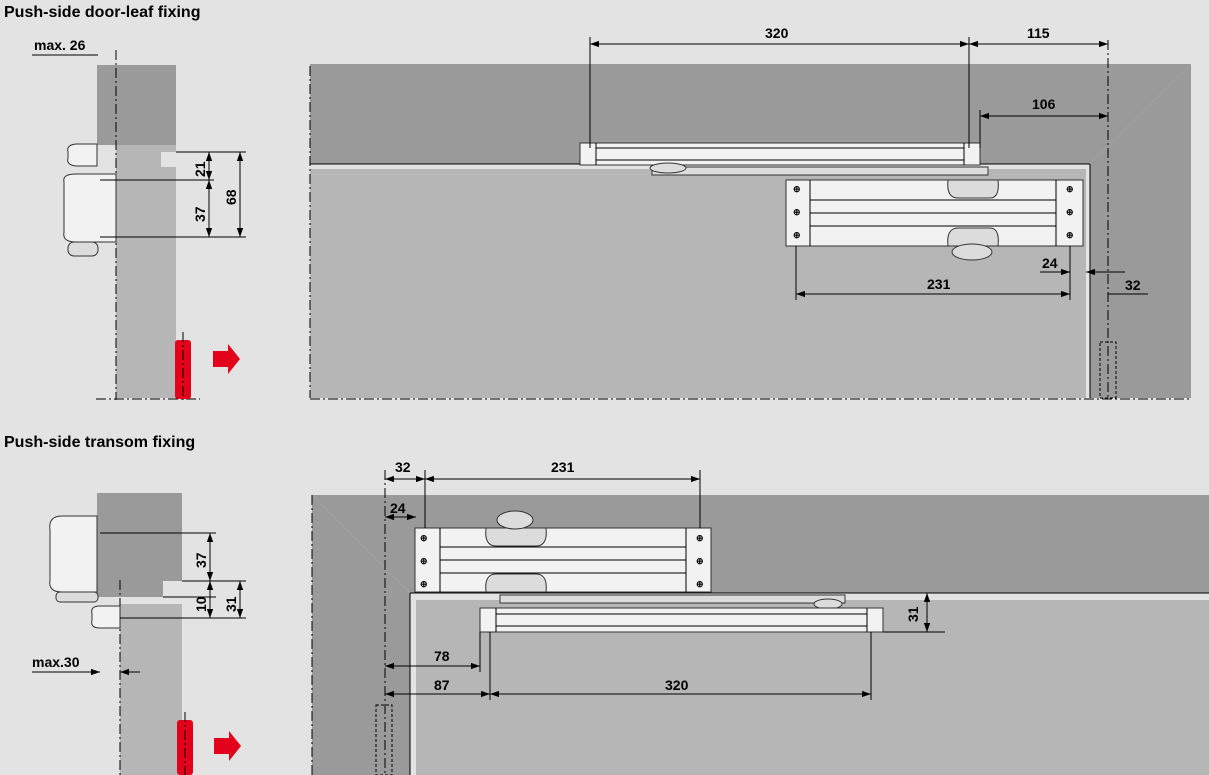 Image resolution: width=1209 pixels, height=775 pixels. What do you see at coordinates (668, 168) in the screenshot?
I see `arm-pivot` at bounding box center [668, 168].